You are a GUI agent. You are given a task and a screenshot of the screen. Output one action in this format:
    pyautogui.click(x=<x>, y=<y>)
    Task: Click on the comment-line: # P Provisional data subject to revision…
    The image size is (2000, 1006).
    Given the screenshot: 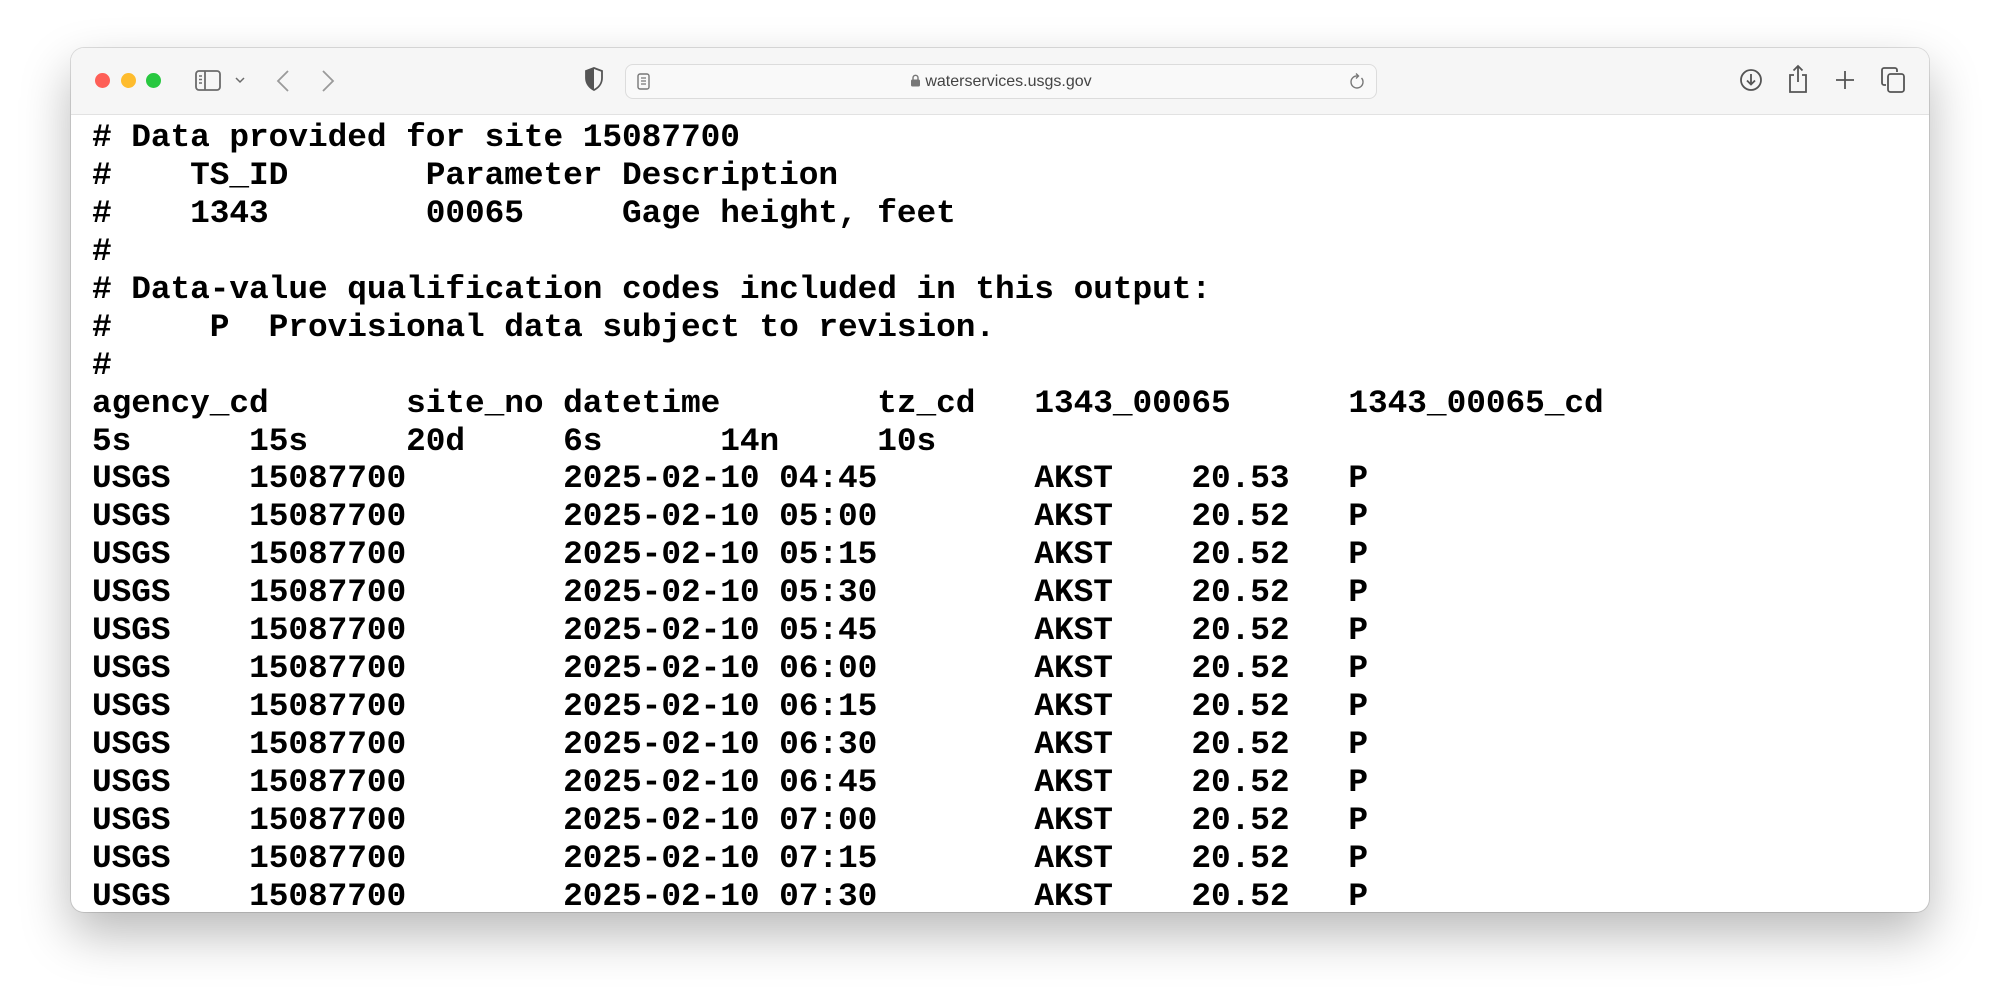 What is the action you would take?
    pyautogui.click(x=544, y=327)
    